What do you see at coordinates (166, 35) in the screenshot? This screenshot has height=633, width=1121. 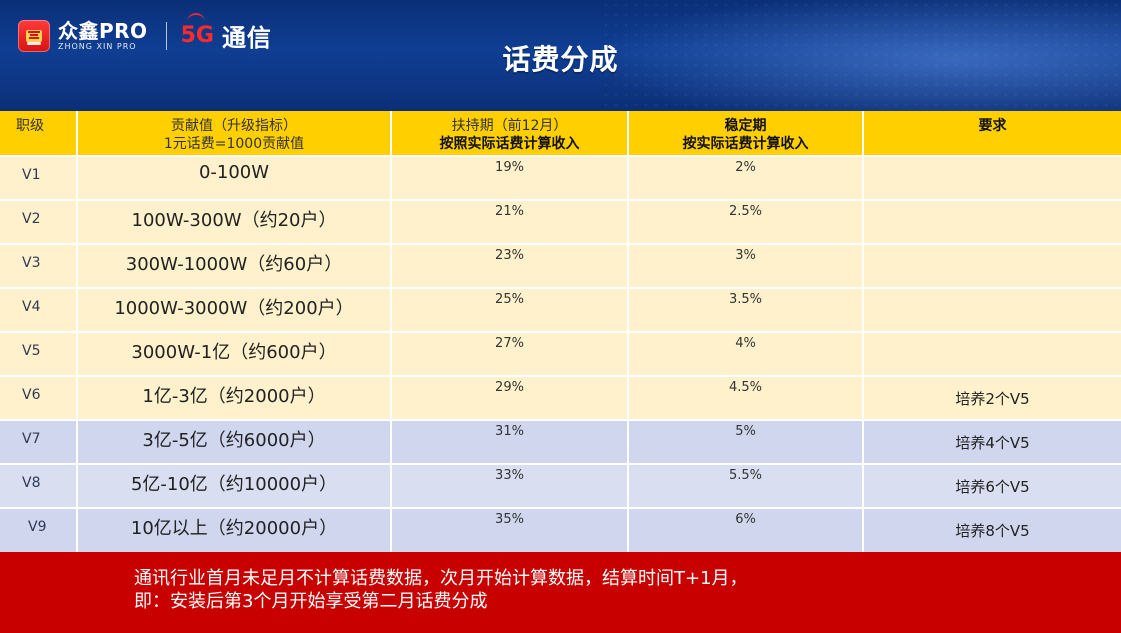 I see `brand-divider` at bounding box center [166, 35].